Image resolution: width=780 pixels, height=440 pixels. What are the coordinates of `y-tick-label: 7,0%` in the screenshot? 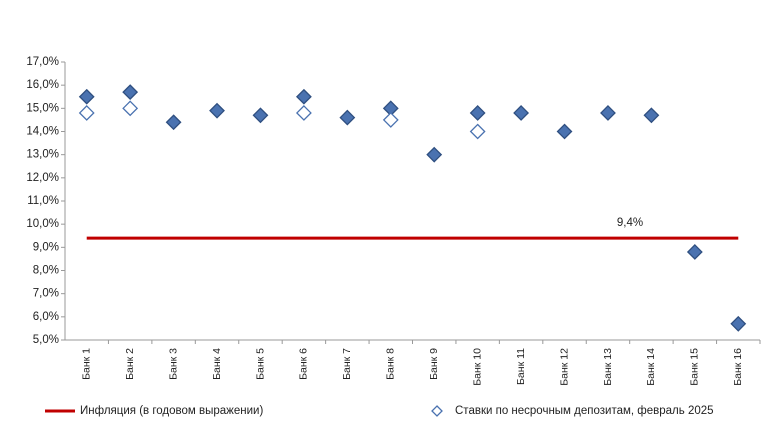 It's located at (46, 294).